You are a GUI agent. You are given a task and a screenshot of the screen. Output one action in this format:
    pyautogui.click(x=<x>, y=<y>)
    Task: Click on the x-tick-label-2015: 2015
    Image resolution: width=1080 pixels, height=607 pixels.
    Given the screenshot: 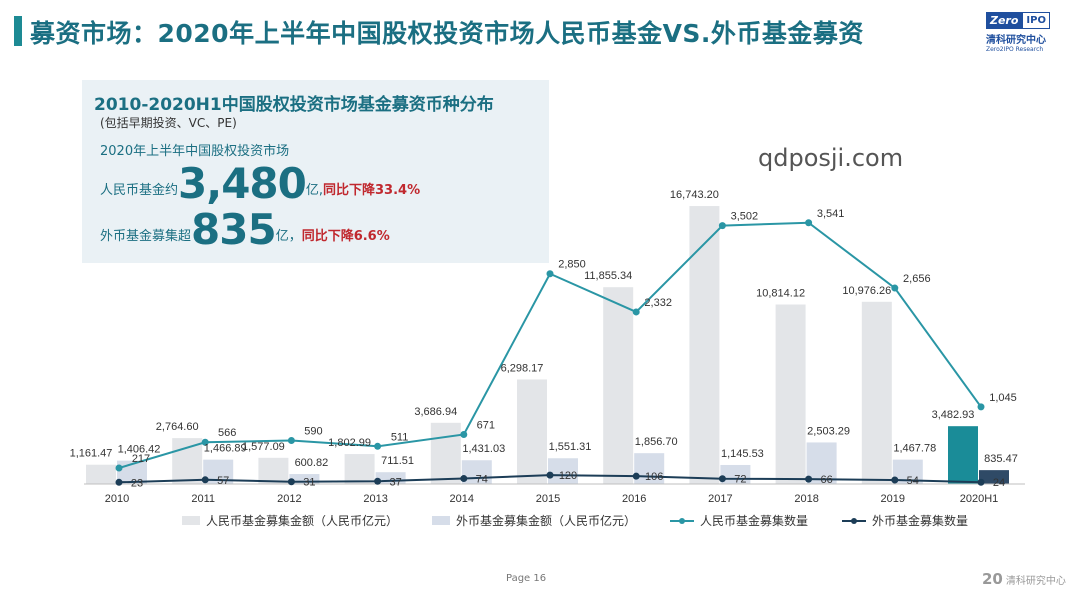 What is the action you would take?
    pyautogui.click(x=548, y=499)
    